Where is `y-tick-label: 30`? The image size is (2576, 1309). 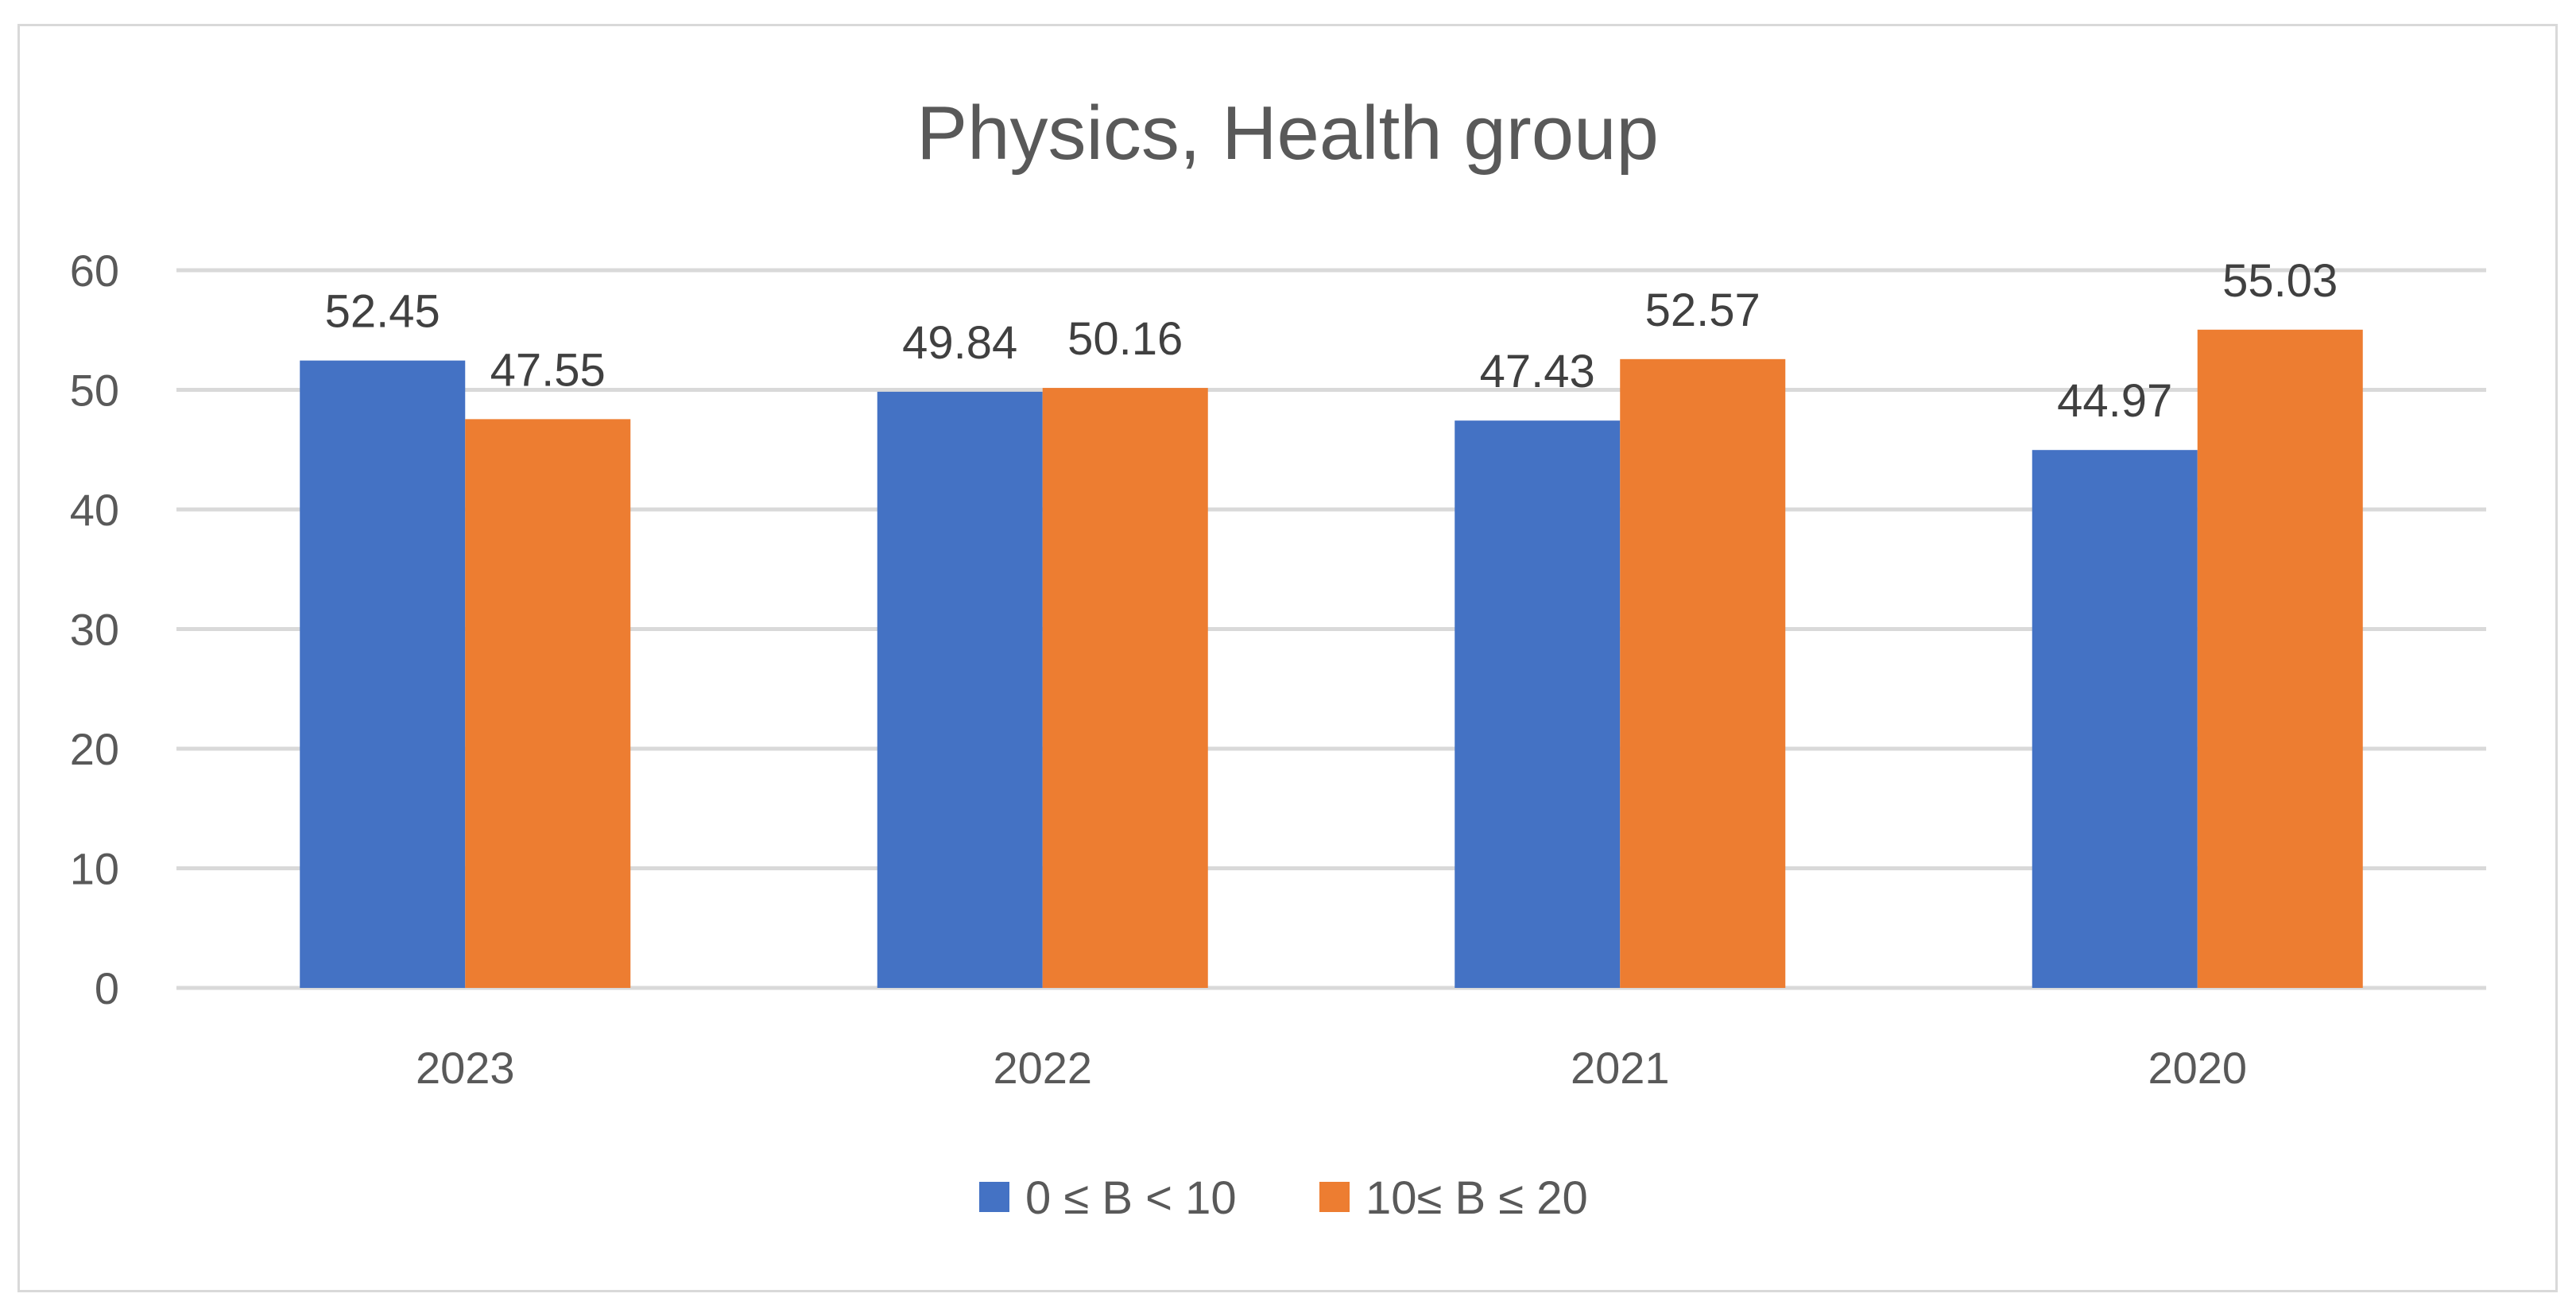
y-tick-label: 30 is located at coordinates (94, 630).